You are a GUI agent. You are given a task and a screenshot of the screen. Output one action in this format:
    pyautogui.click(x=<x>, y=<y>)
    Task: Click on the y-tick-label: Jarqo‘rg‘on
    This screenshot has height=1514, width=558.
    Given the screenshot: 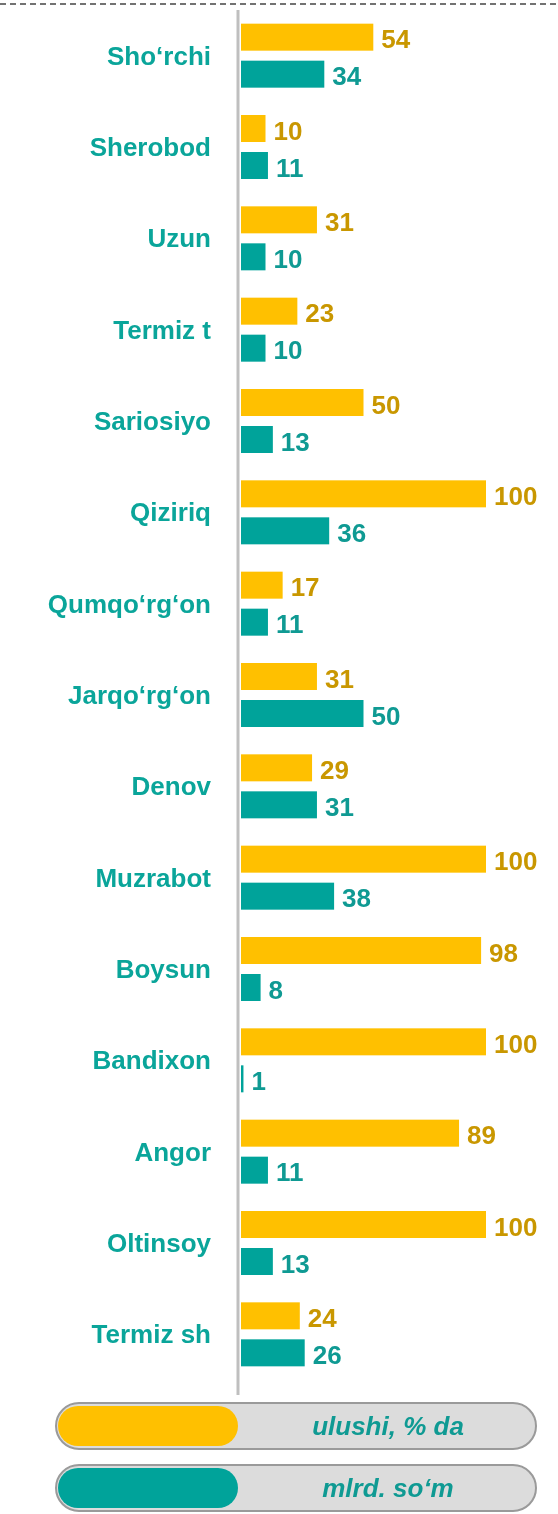 What is the action you would take?
    pyautogui.click(x=139, y=695)
    